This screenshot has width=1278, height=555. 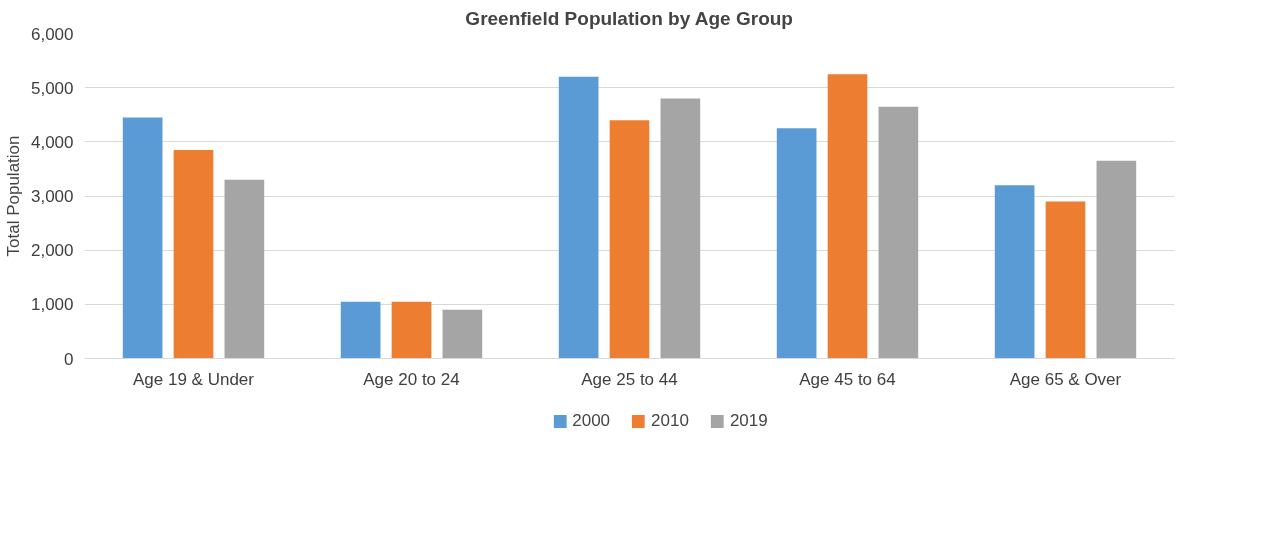 What do you see at coordinates (52, 305) in the screenshot?
I see `y-tick-label: 1,000` at bounding box center [52, 305].